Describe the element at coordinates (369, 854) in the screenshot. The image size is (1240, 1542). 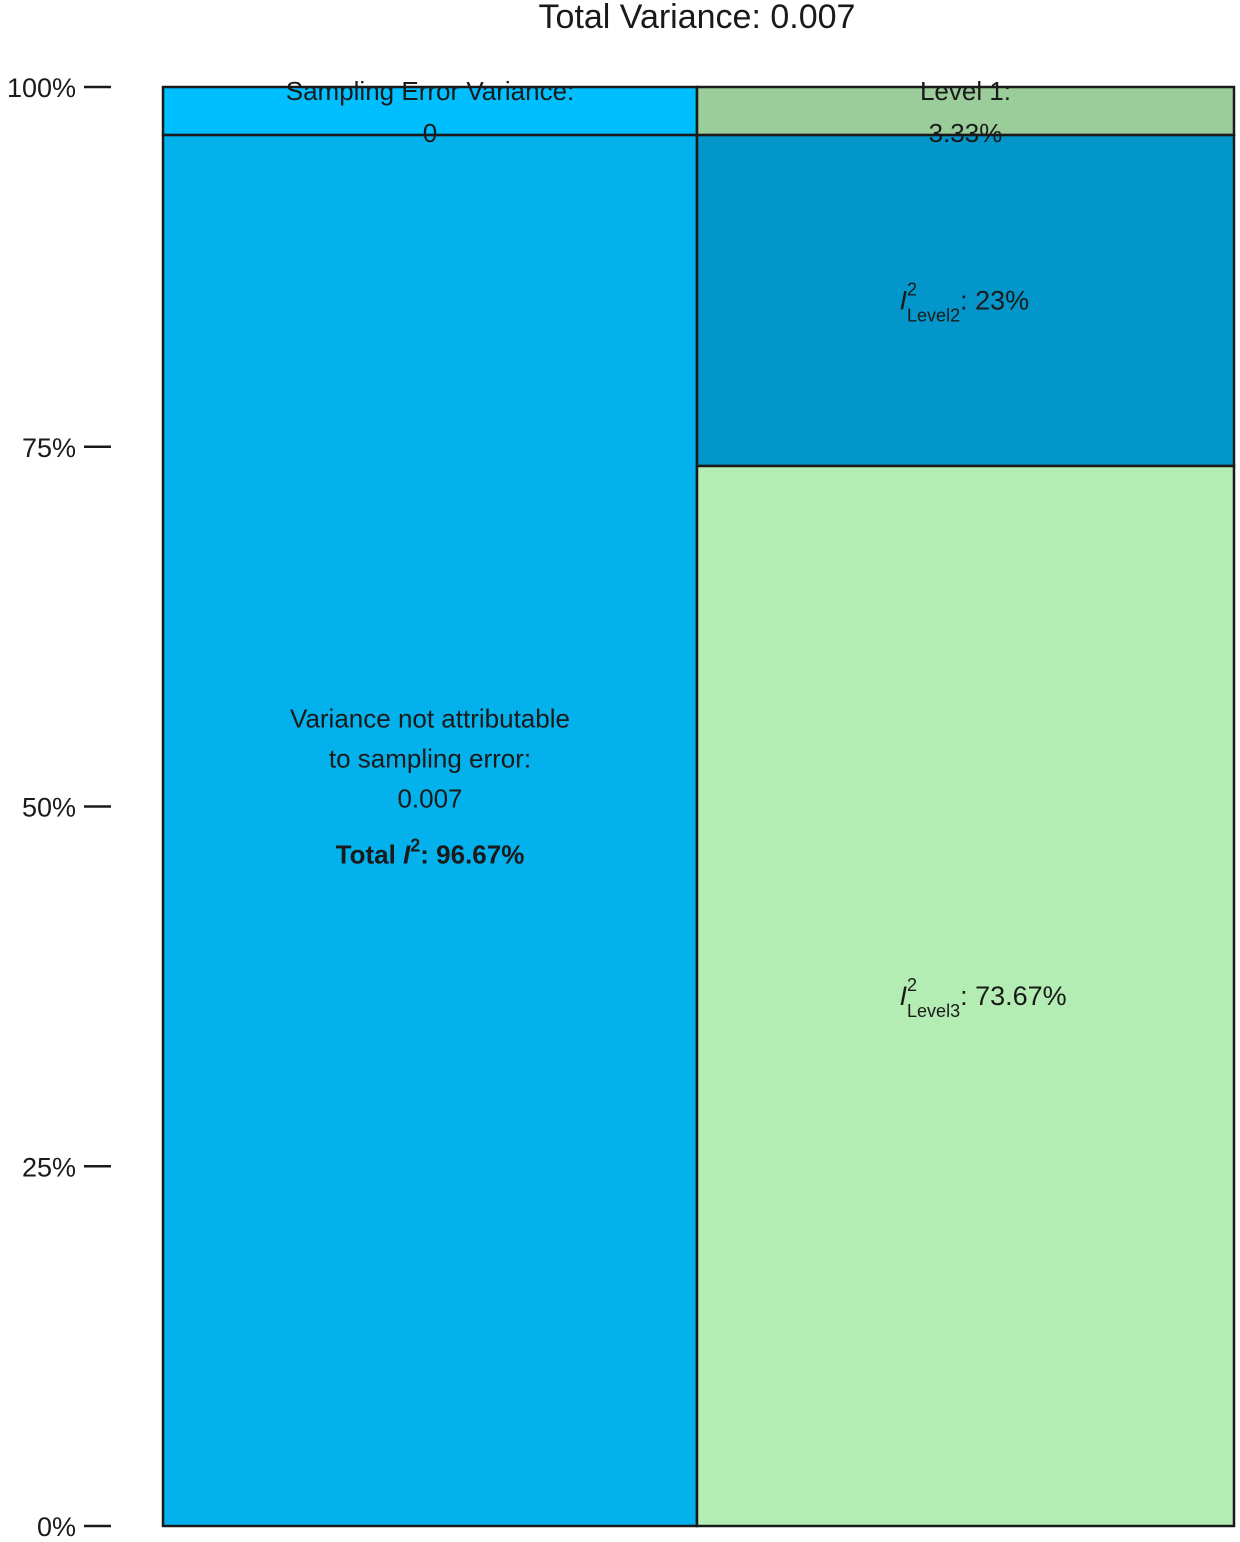
I see `total-i2-prefix: Total` at that location.